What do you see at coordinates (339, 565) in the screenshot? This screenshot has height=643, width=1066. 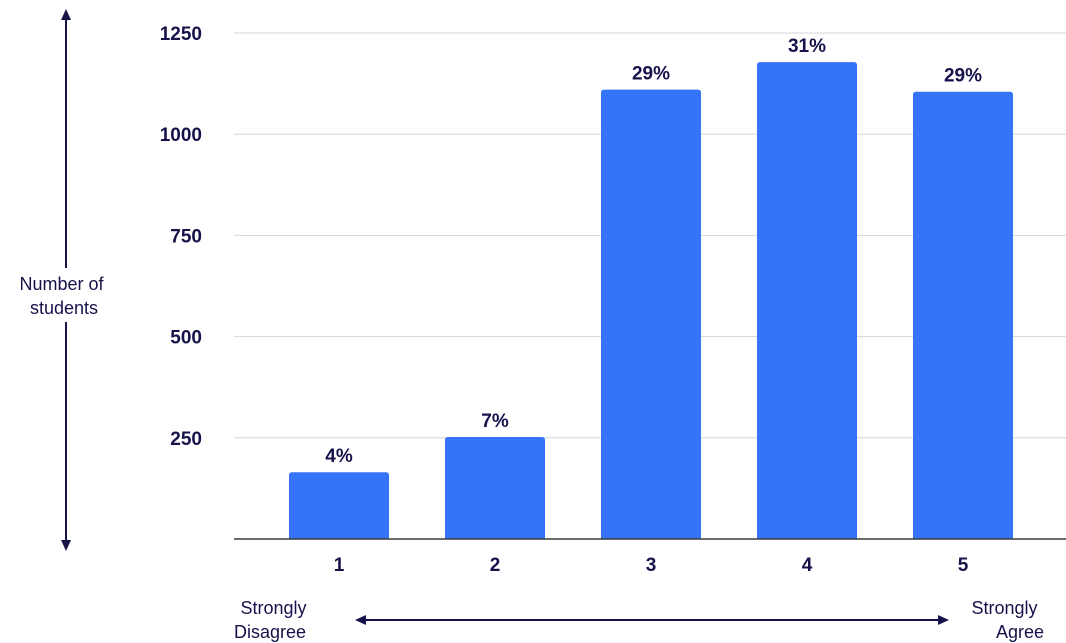 I see `x-tick-label: 1` at bounding box center [339, 565].